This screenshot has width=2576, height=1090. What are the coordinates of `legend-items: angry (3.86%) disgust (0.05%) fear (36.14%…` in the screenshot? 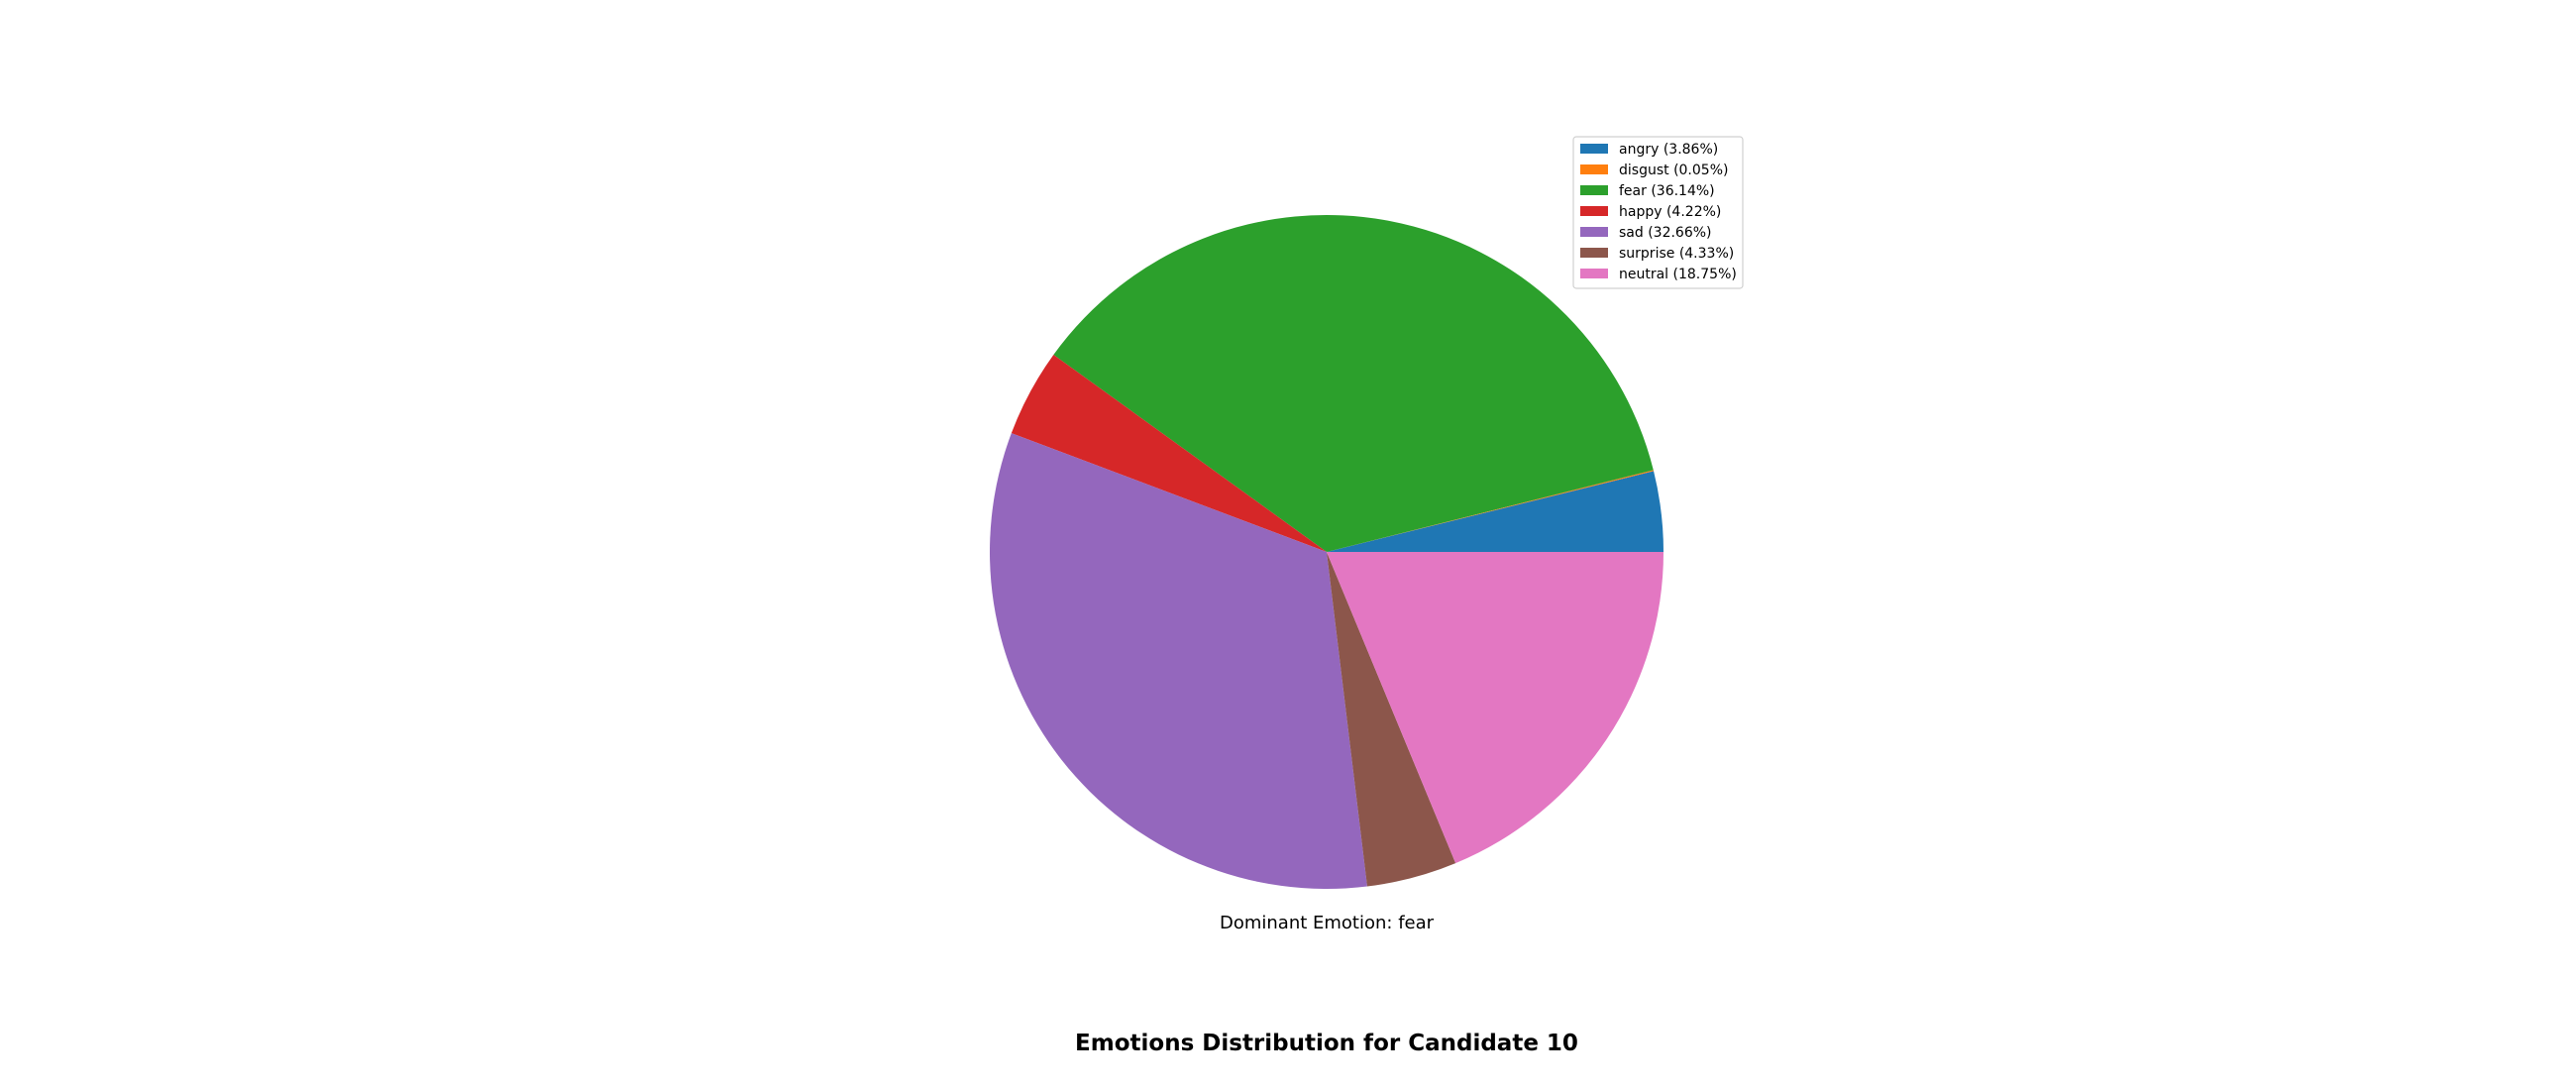 It's located at (1658, 212).